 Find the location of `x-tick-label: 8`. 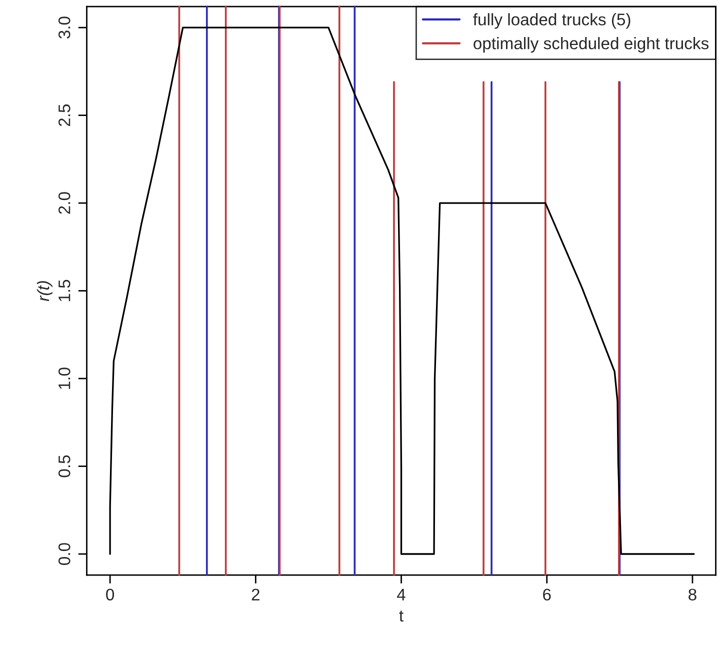

x-tick-label: 8 is located at coordinates (692, 594).